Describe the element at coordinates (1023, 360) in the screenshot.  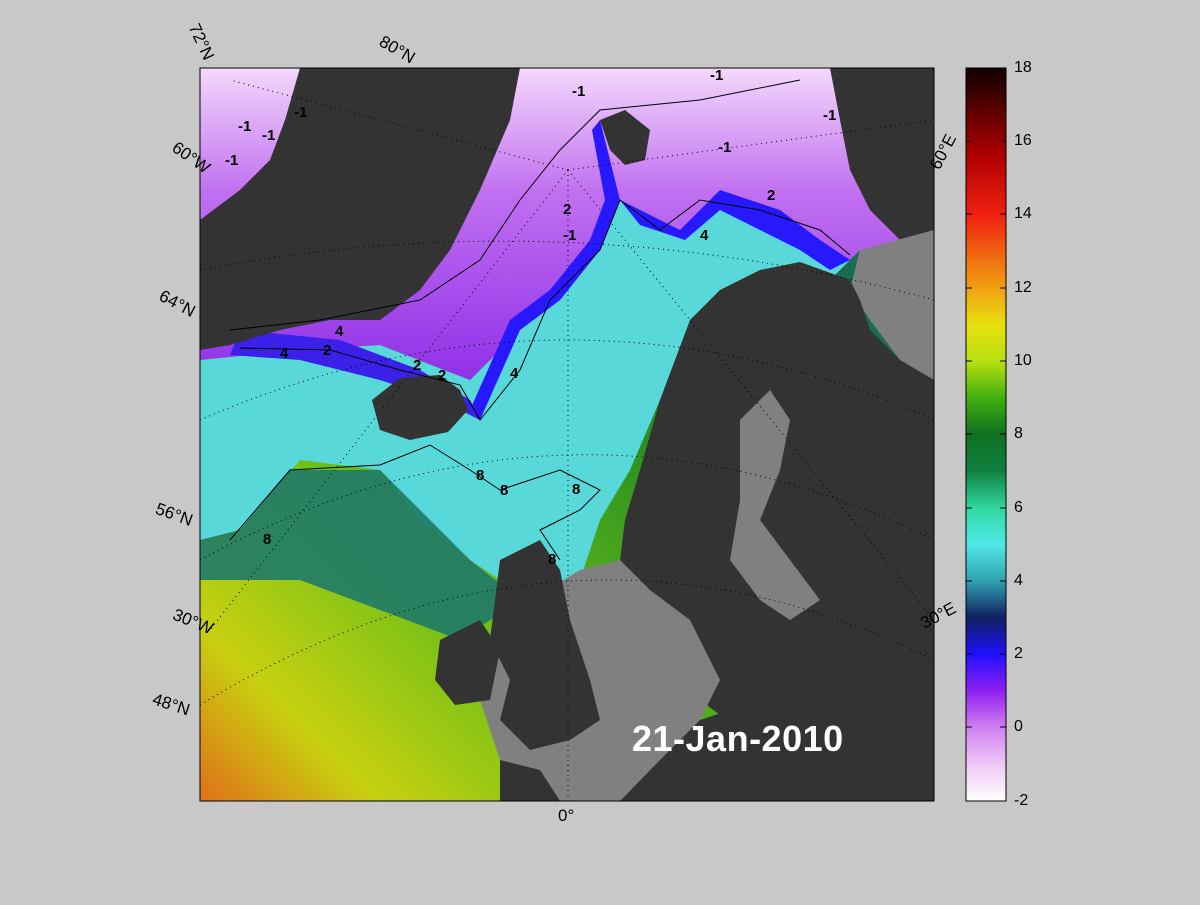
I see `colorbar-tick-label: 10` at that location.